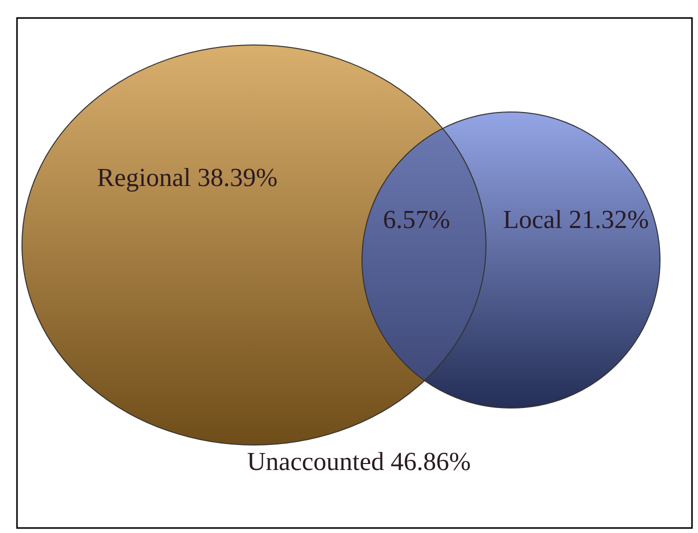 The width and height of the screenshot is (698, 533). Describe the element at coordinates (147, 177) in the screenshot. I see `category-label: Regional` at that location.